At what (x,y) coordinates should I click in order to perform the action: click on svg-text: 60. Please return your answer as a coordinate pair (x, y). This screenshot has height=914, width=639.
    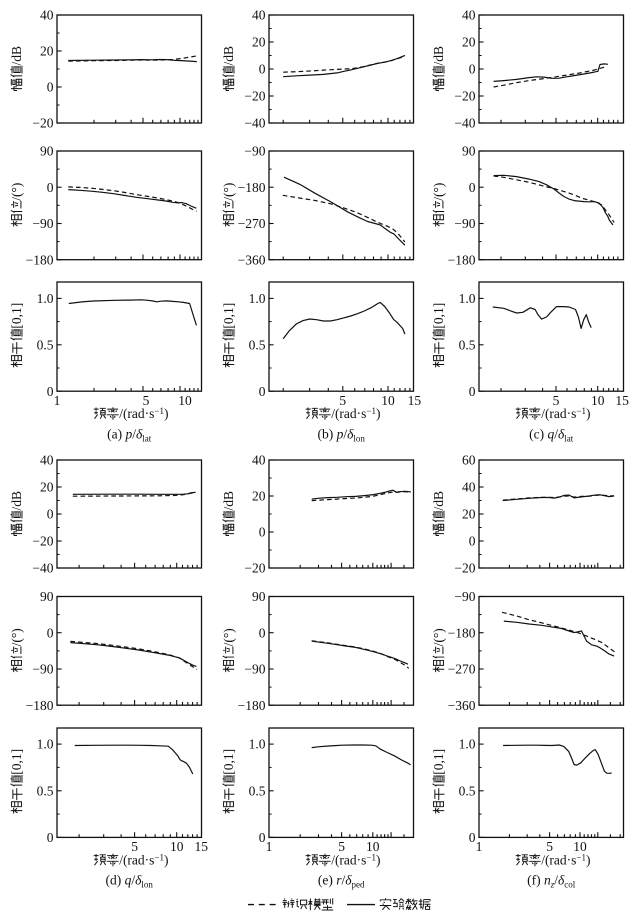
    Looking at the image, I should click on (469, 460).